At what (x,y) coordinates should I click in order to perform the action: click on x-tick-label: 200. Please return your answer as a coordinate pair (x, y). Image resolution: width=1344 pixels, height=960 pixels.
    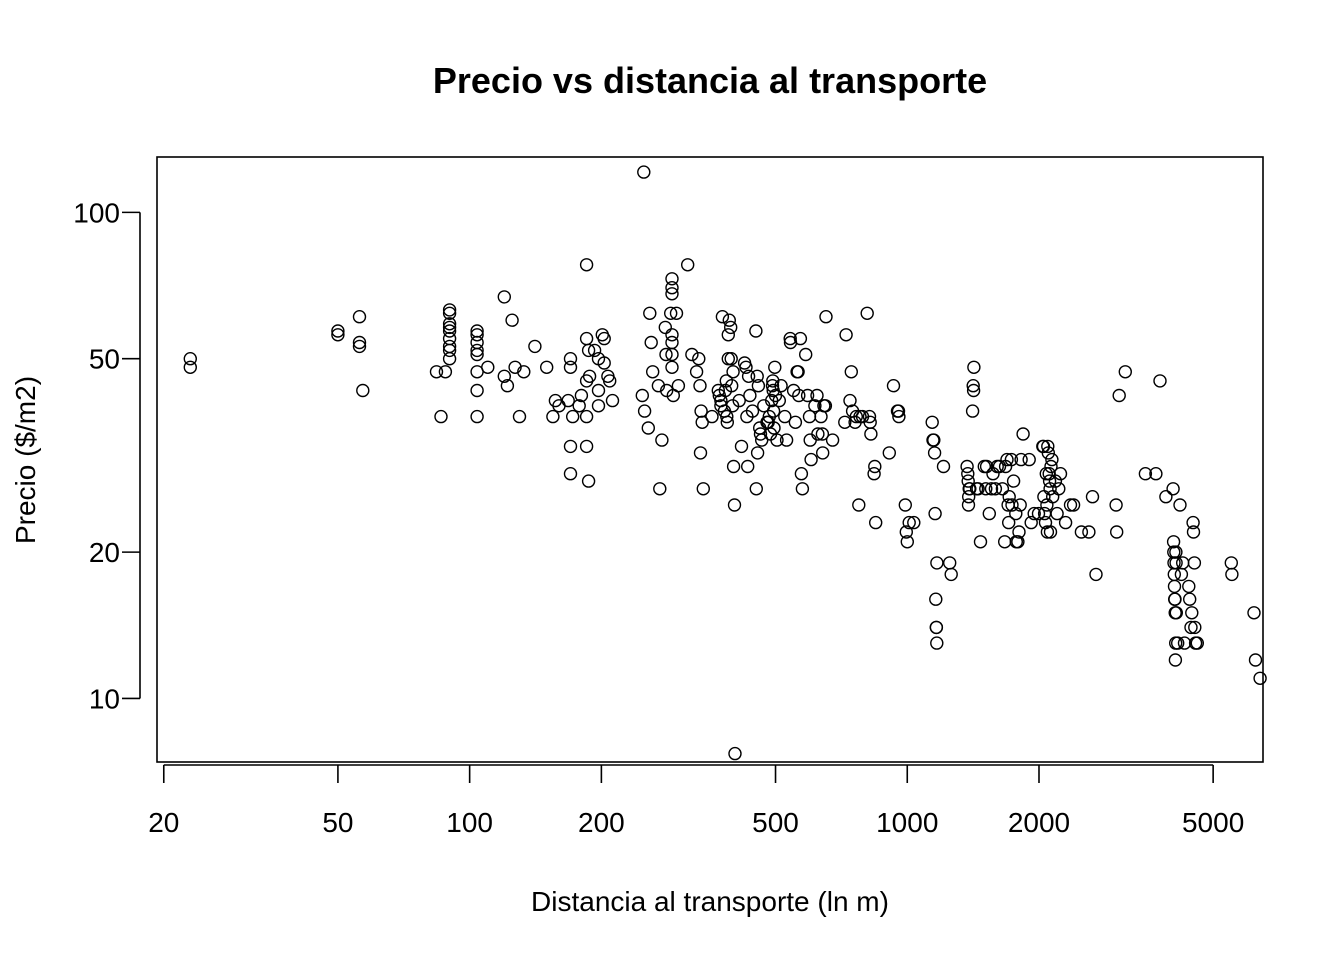
    Looking at the image, I should click on (601, 822).